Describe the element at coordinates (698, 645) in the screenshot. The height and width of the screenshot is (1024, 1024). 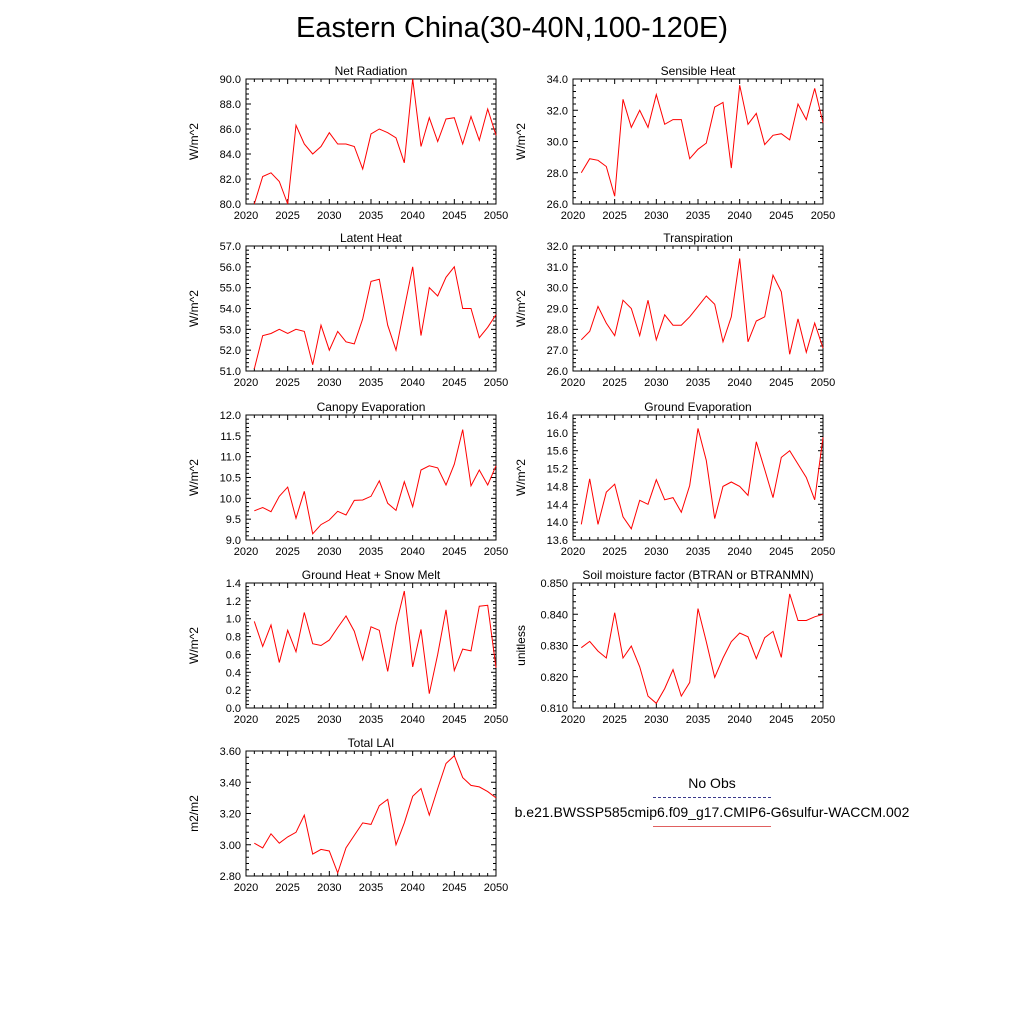
I see `plot-frame` at that location.